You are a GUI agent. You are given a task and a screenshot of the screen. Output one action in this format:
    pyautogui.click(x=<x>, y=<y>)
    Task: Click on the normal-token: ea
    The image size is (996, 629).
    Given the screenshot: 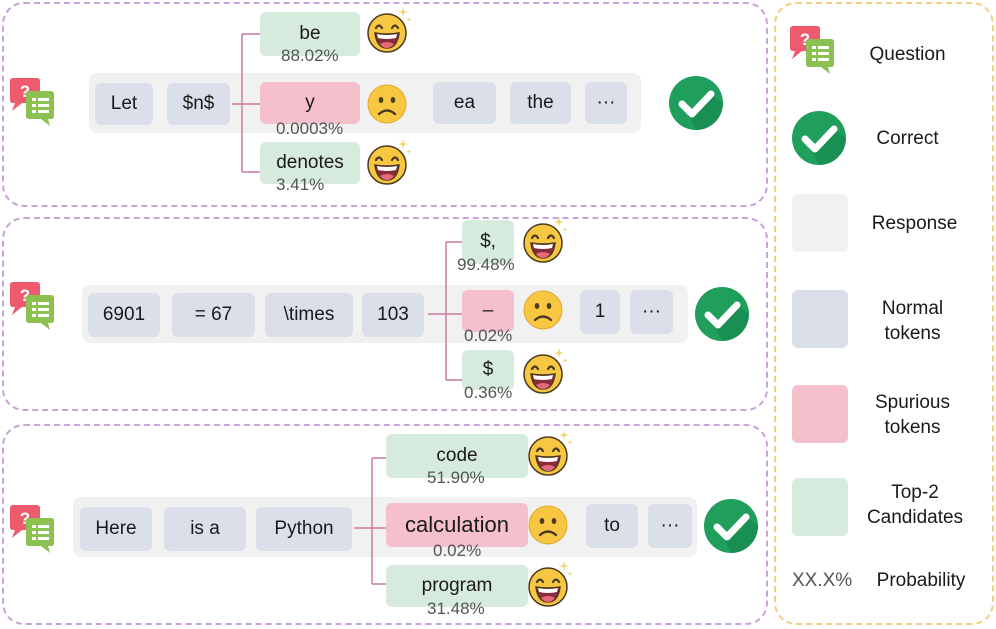 What is the action you would take?
    pyautogui.click(x=464, y=103)
    